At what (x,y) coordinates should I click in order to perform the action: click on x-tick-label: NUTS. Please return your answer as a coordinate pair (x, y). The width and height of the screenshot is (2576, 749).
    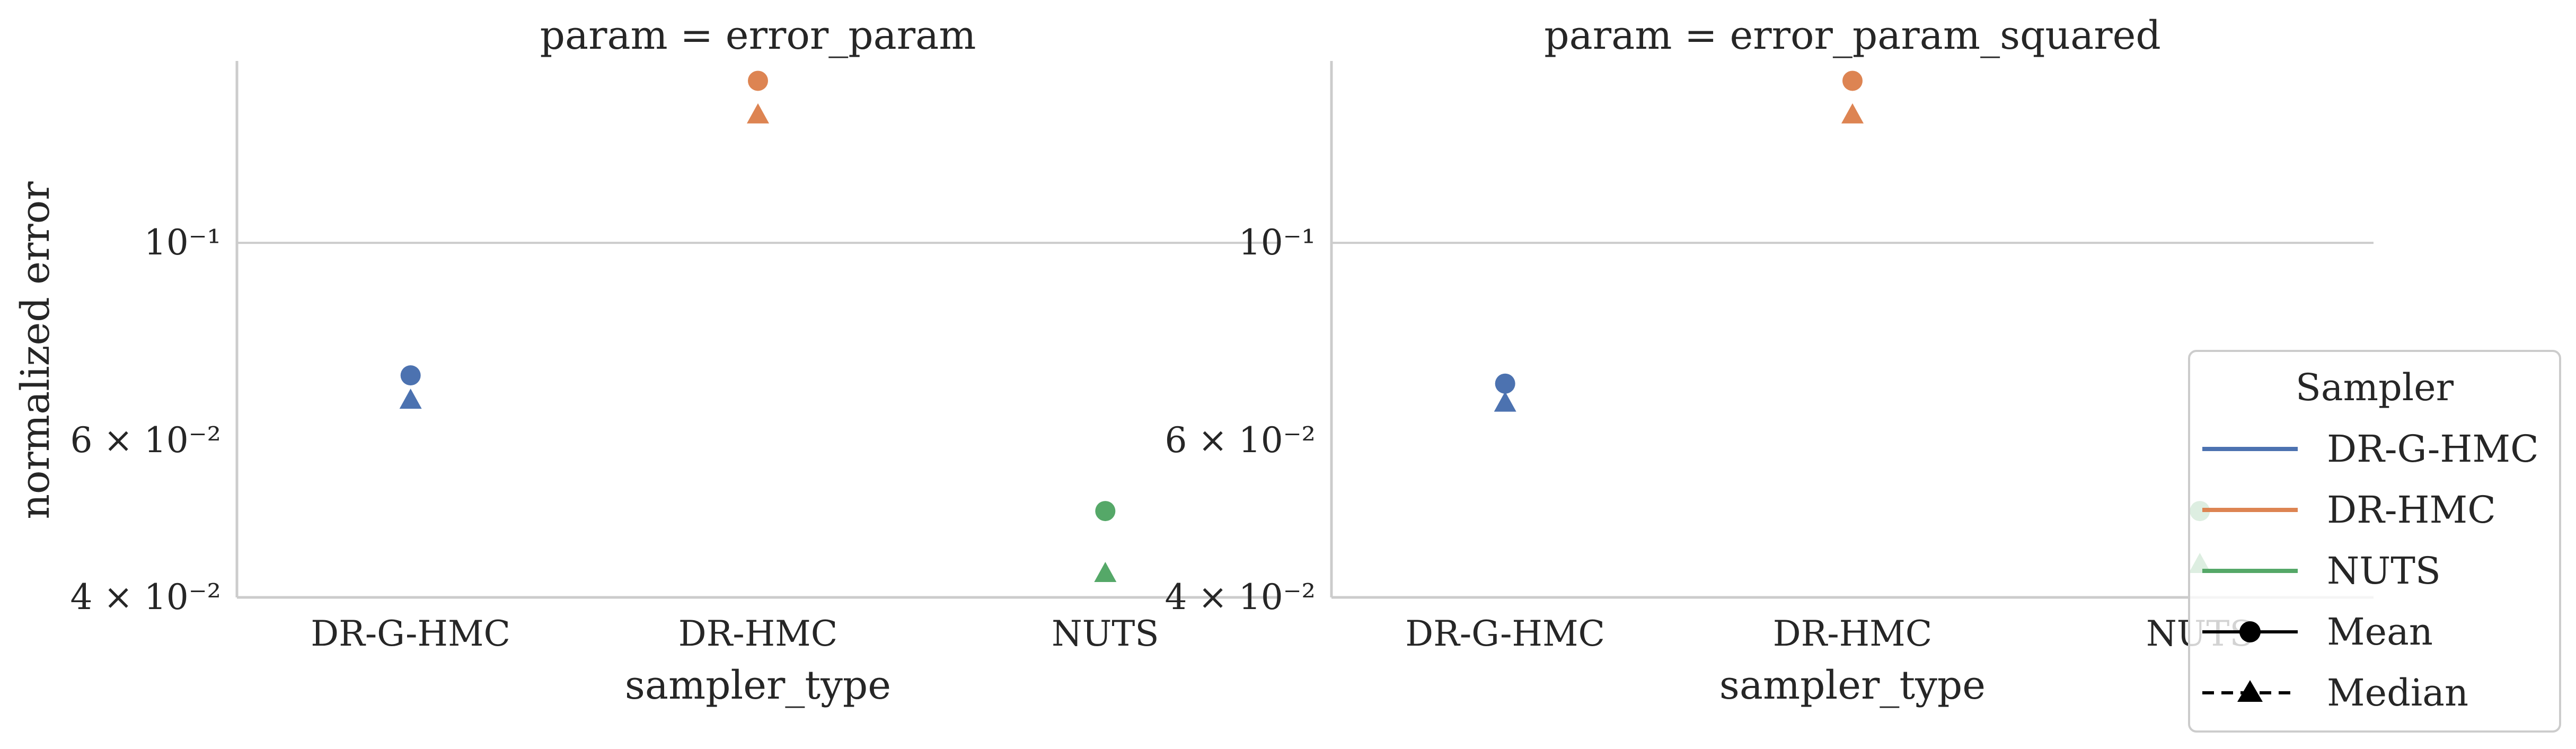
    Looking at the image, I should click on (1105, 634).